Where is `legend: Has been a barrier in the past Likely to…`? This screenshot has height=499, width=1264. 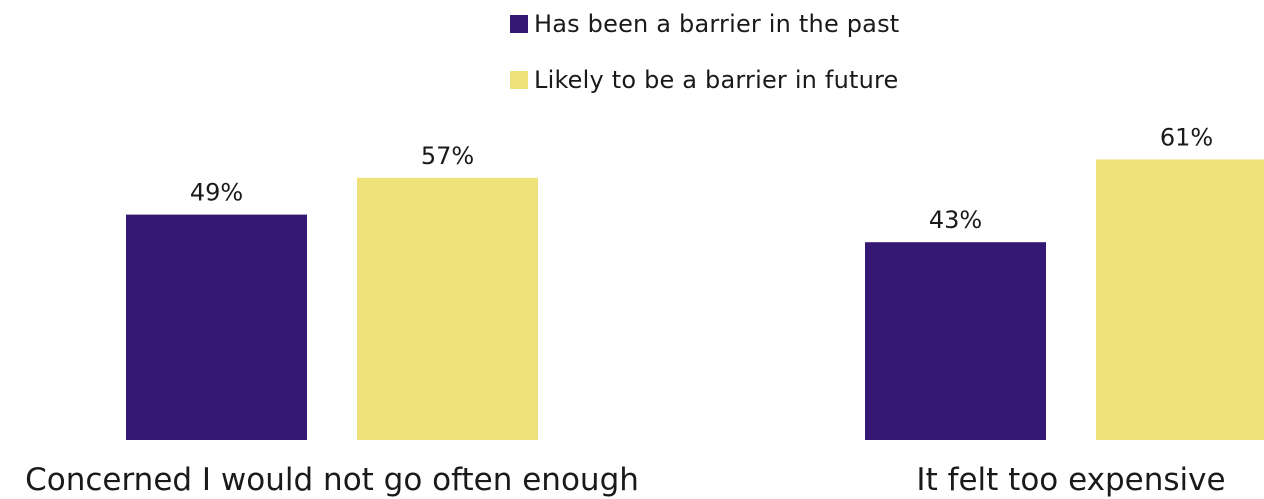
legend: Has been a barrier in the past Likely to… is located at coordinates (704, 62).